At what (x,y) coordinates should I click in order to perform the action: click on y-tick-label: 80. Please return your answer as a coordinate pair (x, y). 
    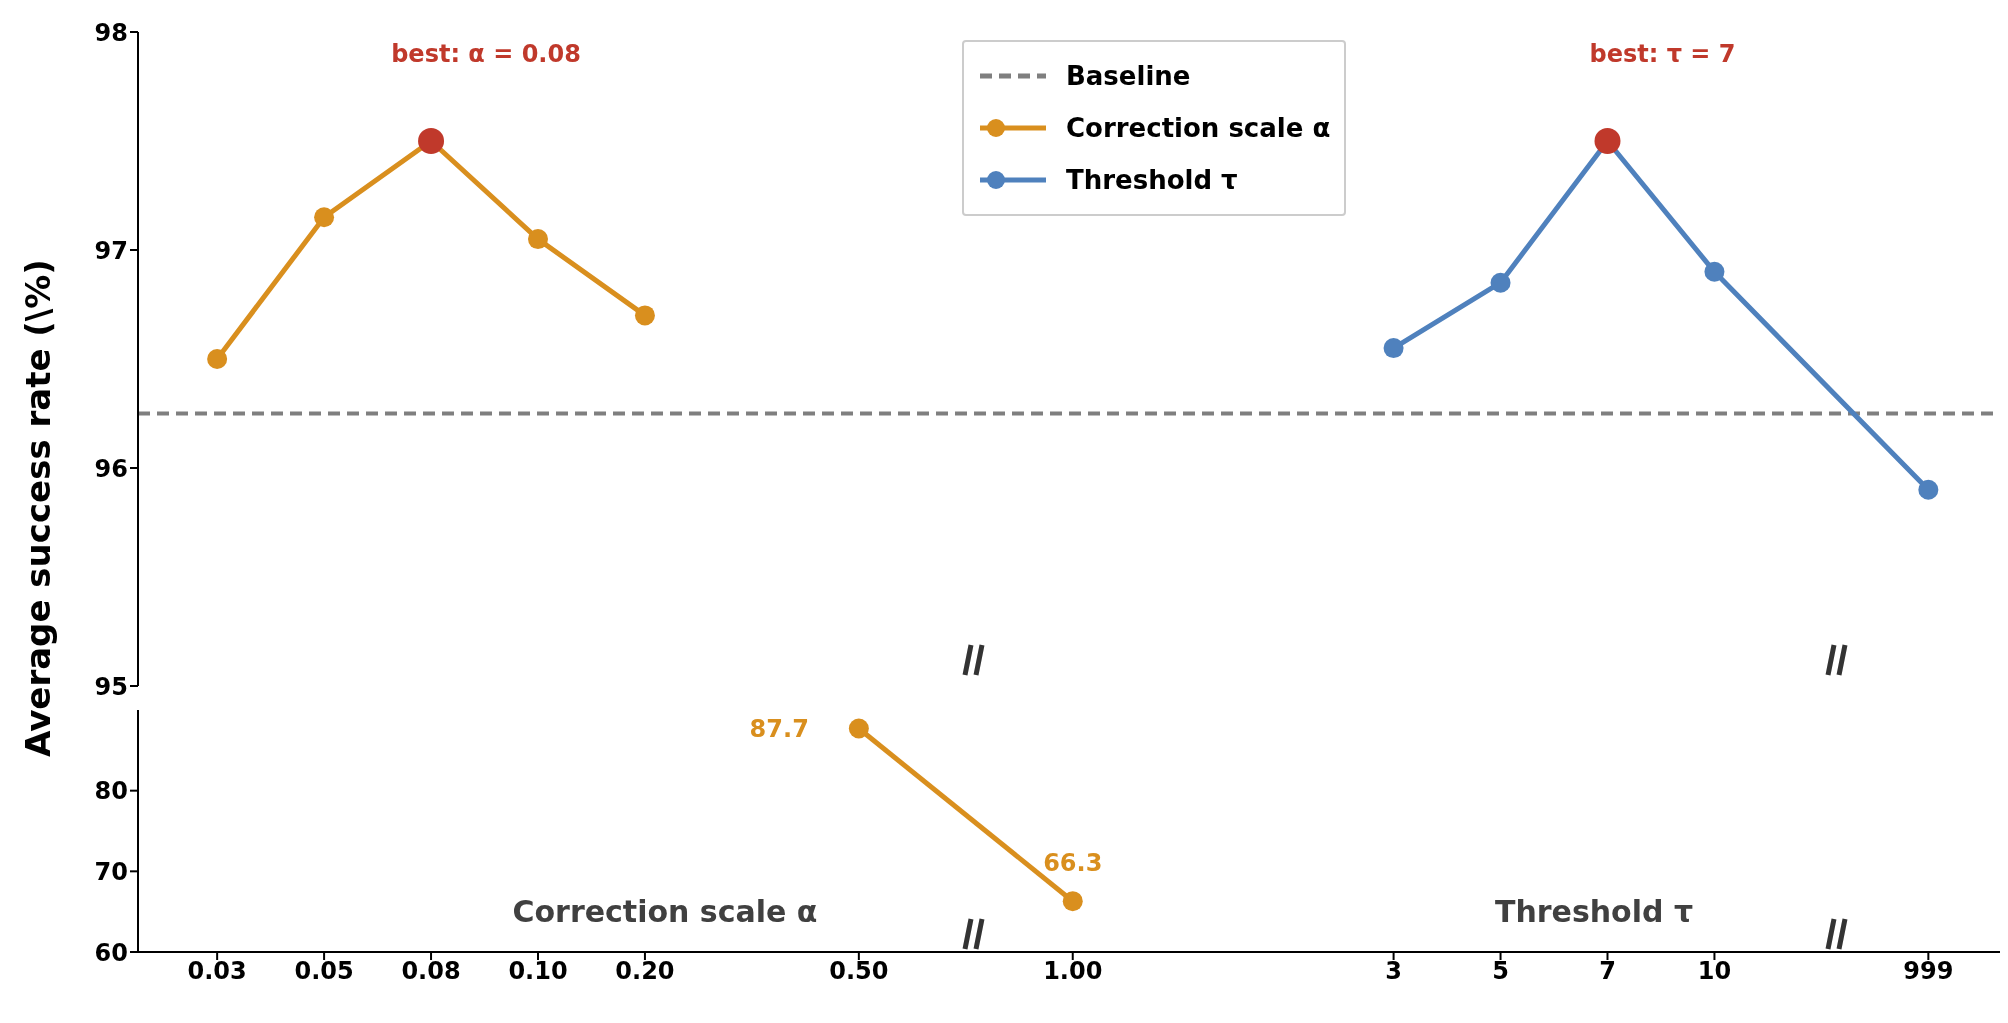
    Looking at the image, I should click on (111, 791).